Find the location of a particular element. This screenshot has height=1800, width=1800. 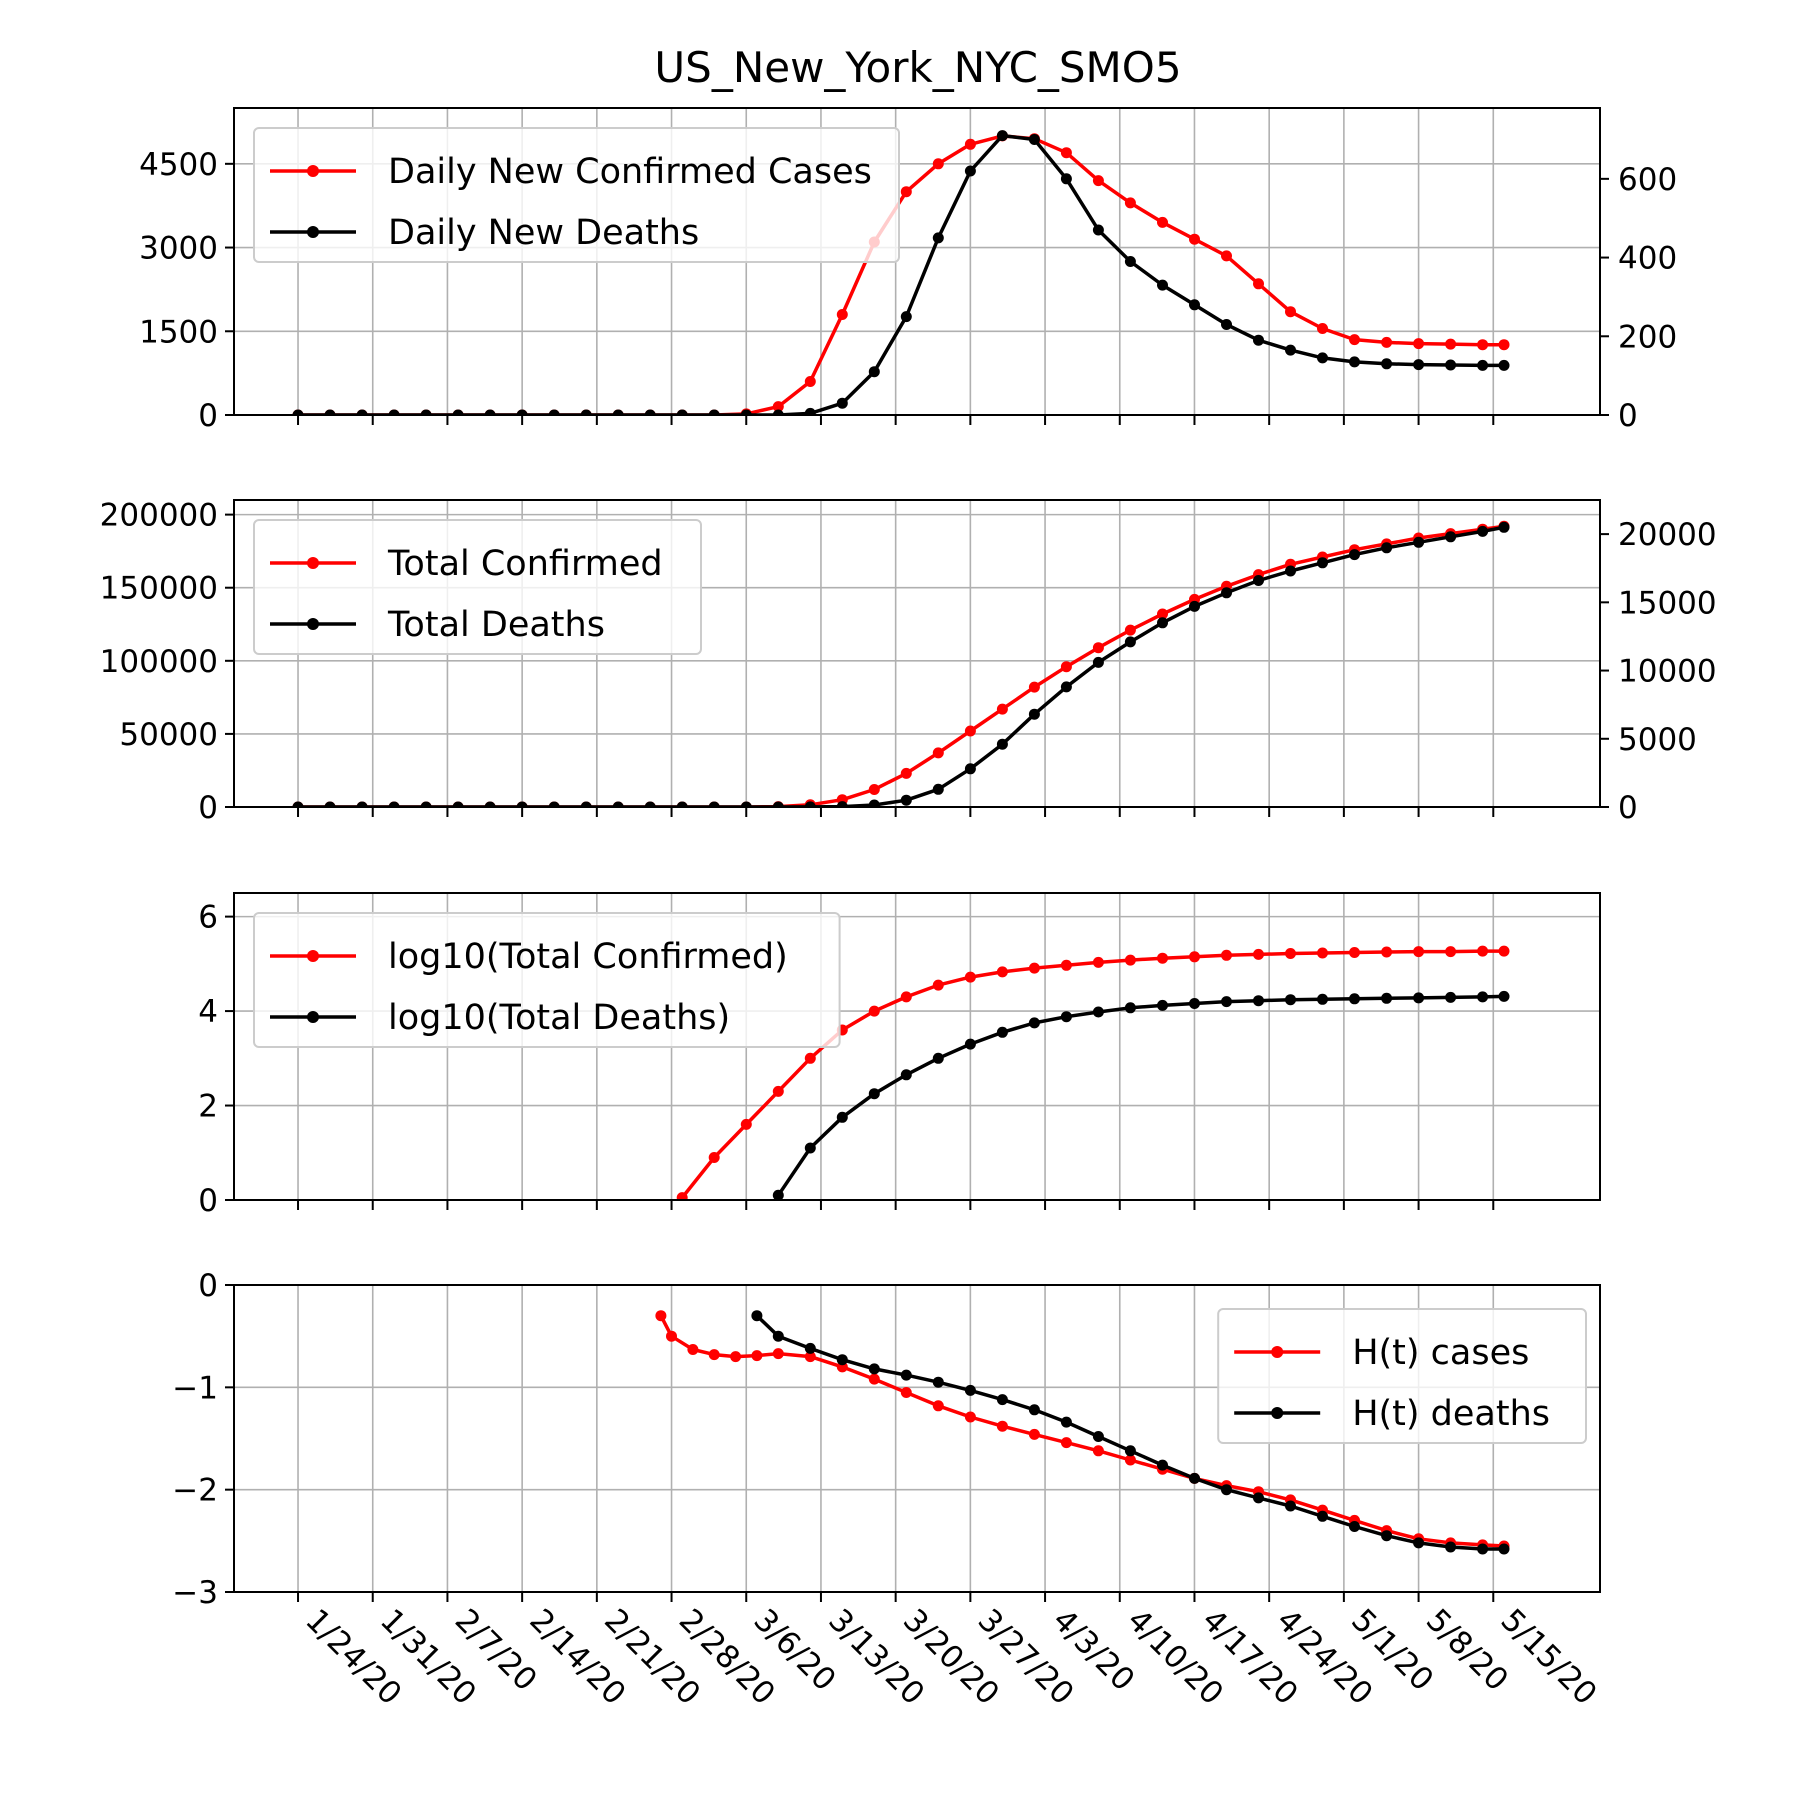

y-tick-label-left: 100000 is located at coordinates (159, 662).